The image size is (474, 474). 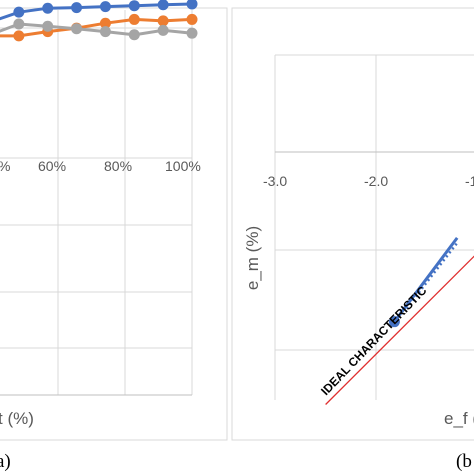 I want to click on panel-b-x-tick-neg1: -1, so click(x=469, y=181).